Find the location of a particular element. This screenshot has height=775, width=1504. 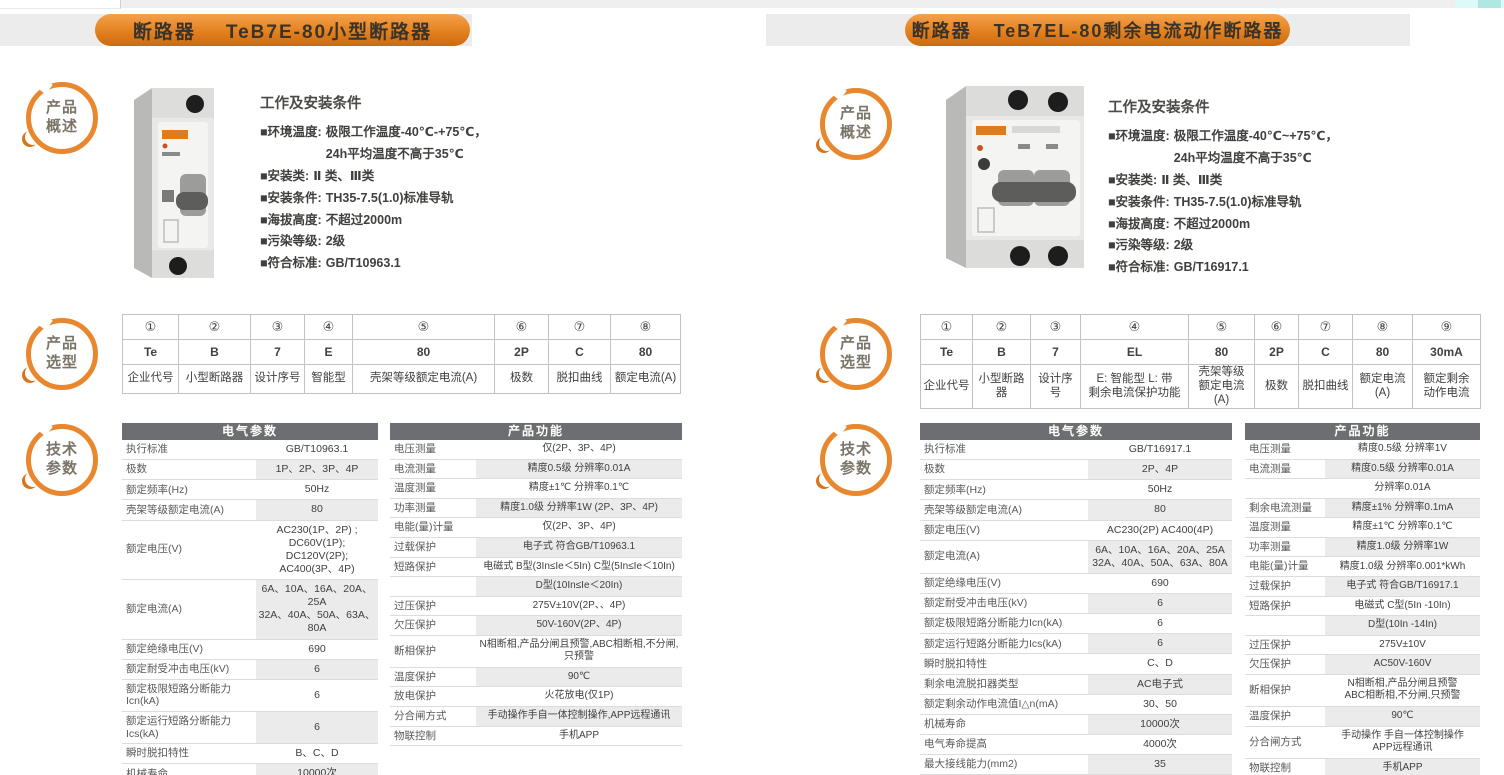

table-row: D型(10In≤Ie＜20In) is located at coordinates (536, 587).